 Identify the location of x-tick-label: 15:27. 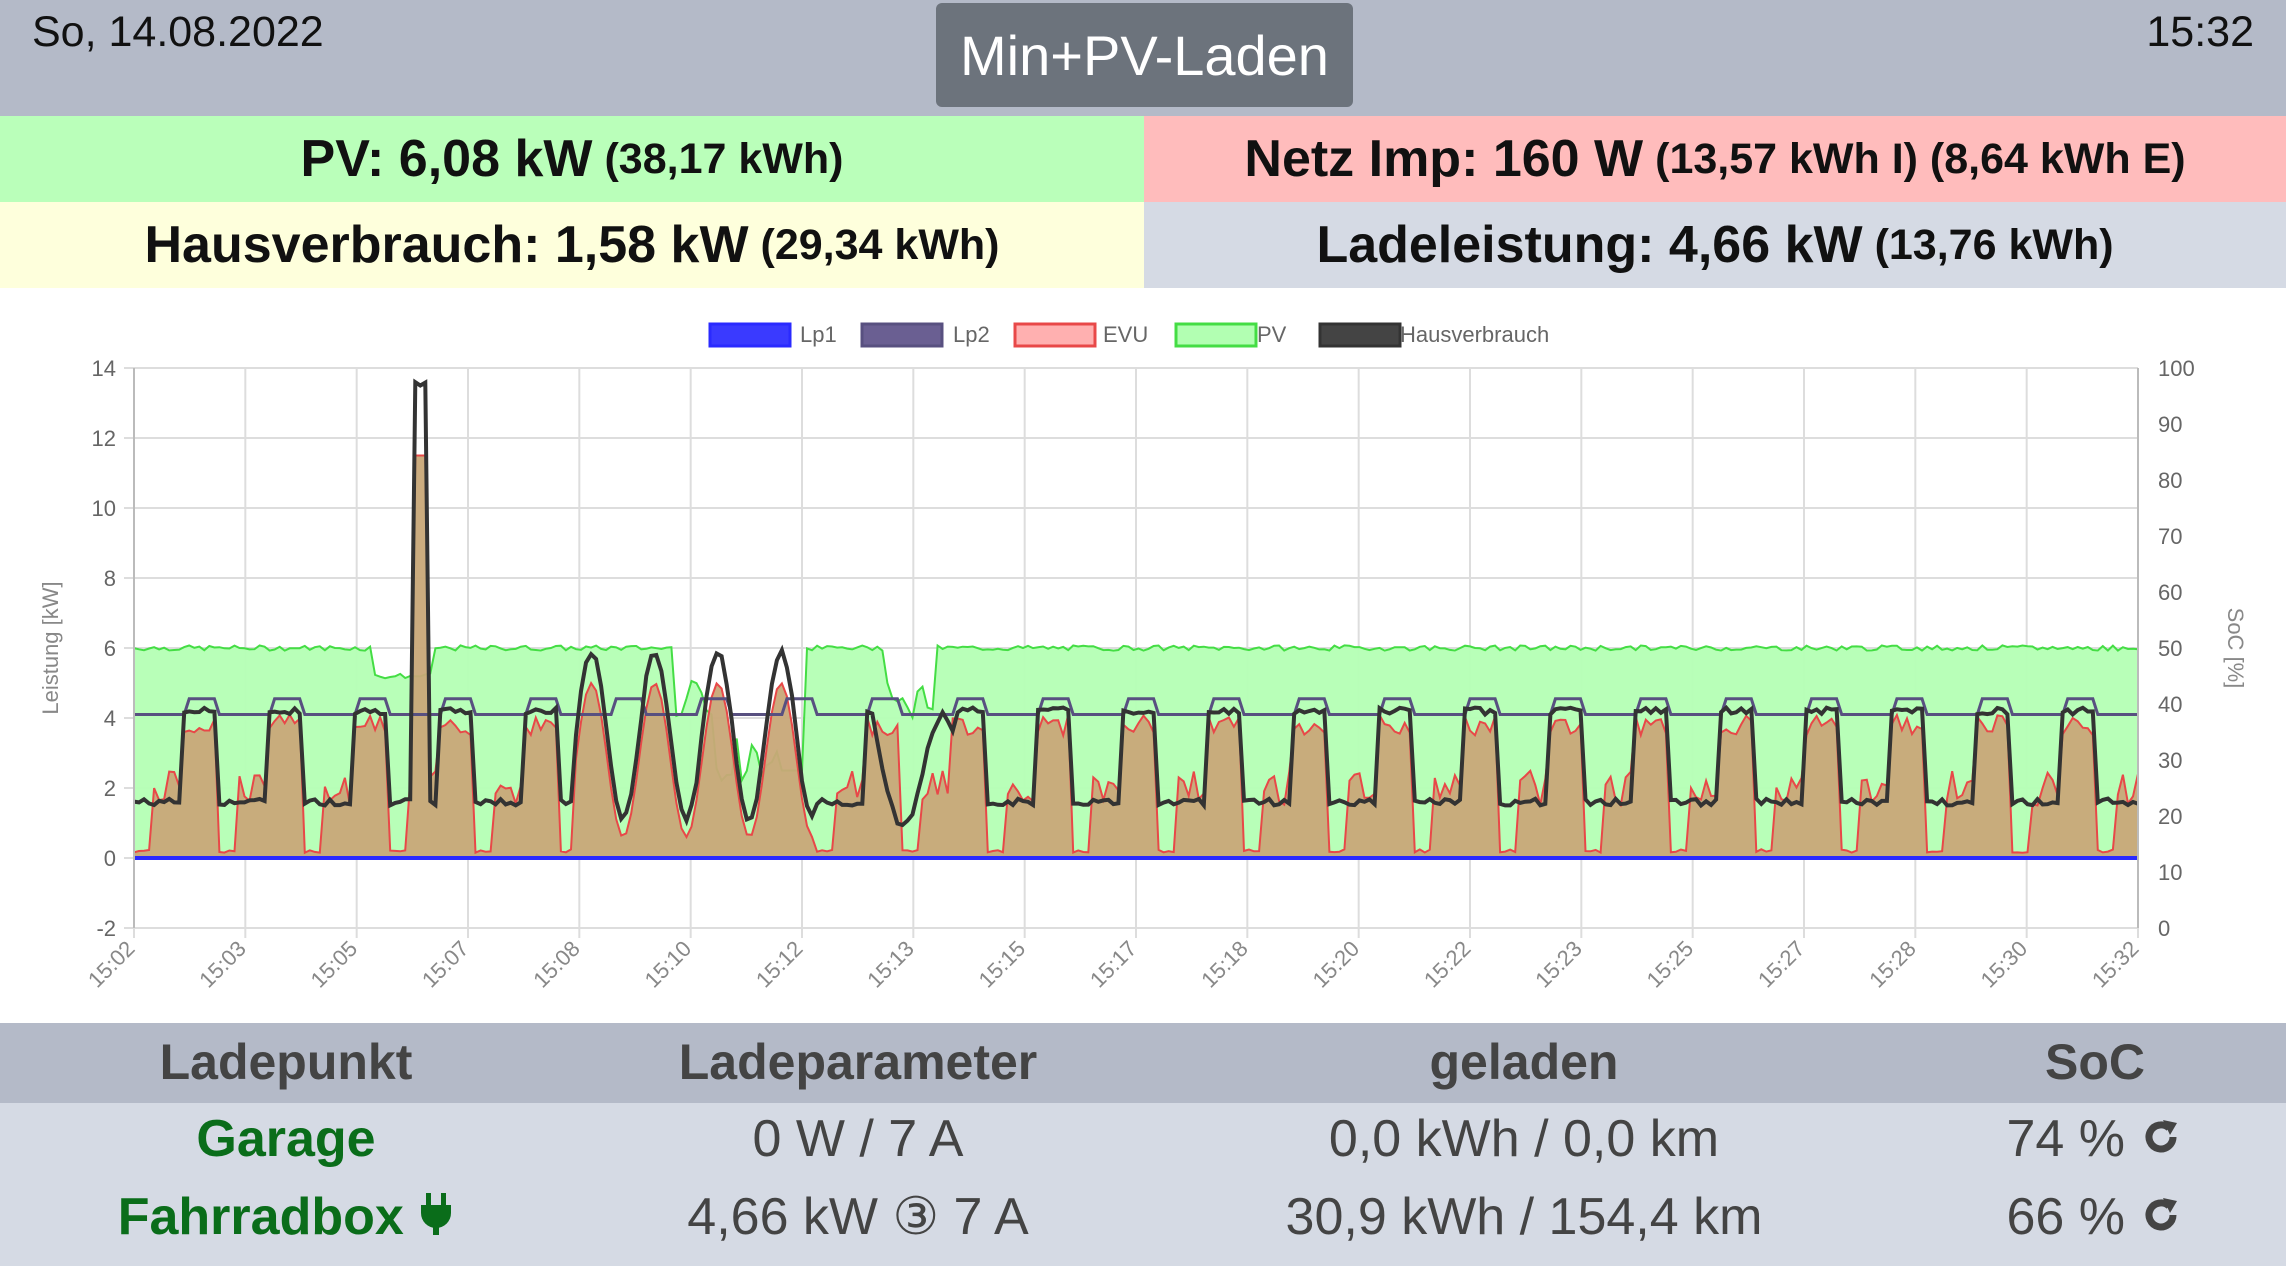
(1781, 964).